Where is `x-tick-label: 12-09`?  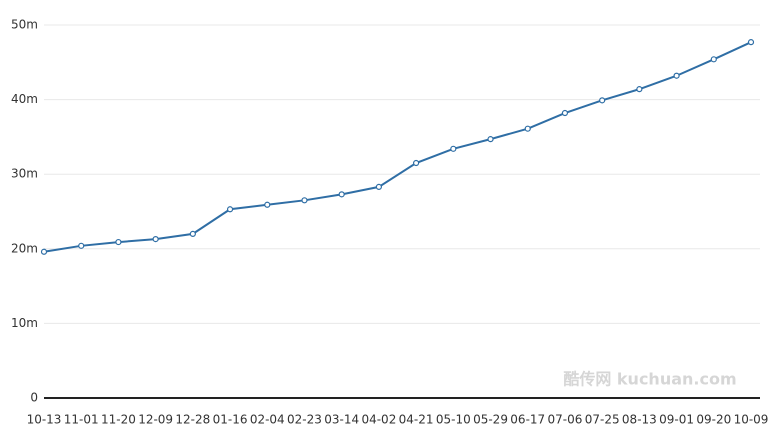 x-tick-label: 12-09 is located at coordinates (155, 420).